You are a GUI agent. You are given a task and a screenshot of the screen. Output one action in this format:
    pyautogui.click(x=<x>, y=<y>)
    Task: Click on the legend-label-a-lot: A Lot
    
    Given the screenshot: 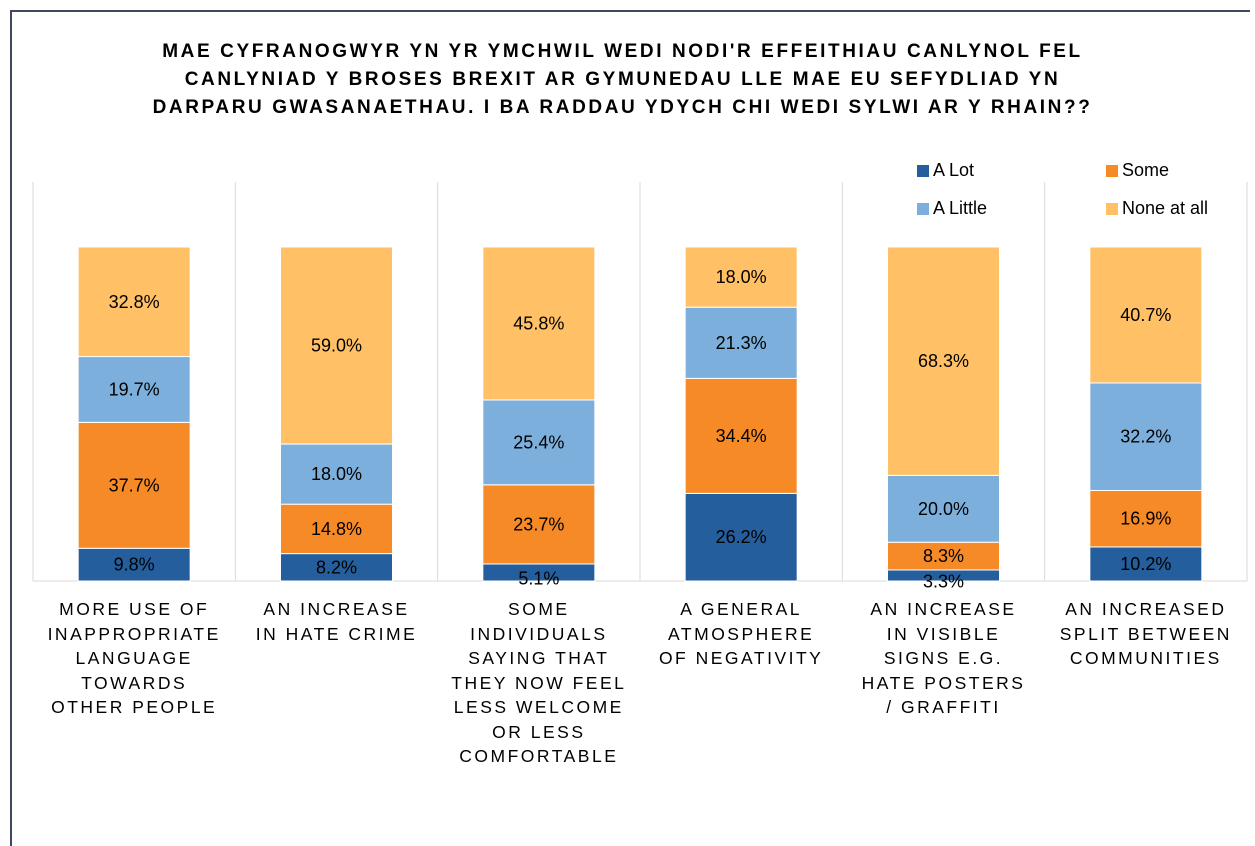 What is the action you would take?
    pyautogui.click(x=954, y=170)
    